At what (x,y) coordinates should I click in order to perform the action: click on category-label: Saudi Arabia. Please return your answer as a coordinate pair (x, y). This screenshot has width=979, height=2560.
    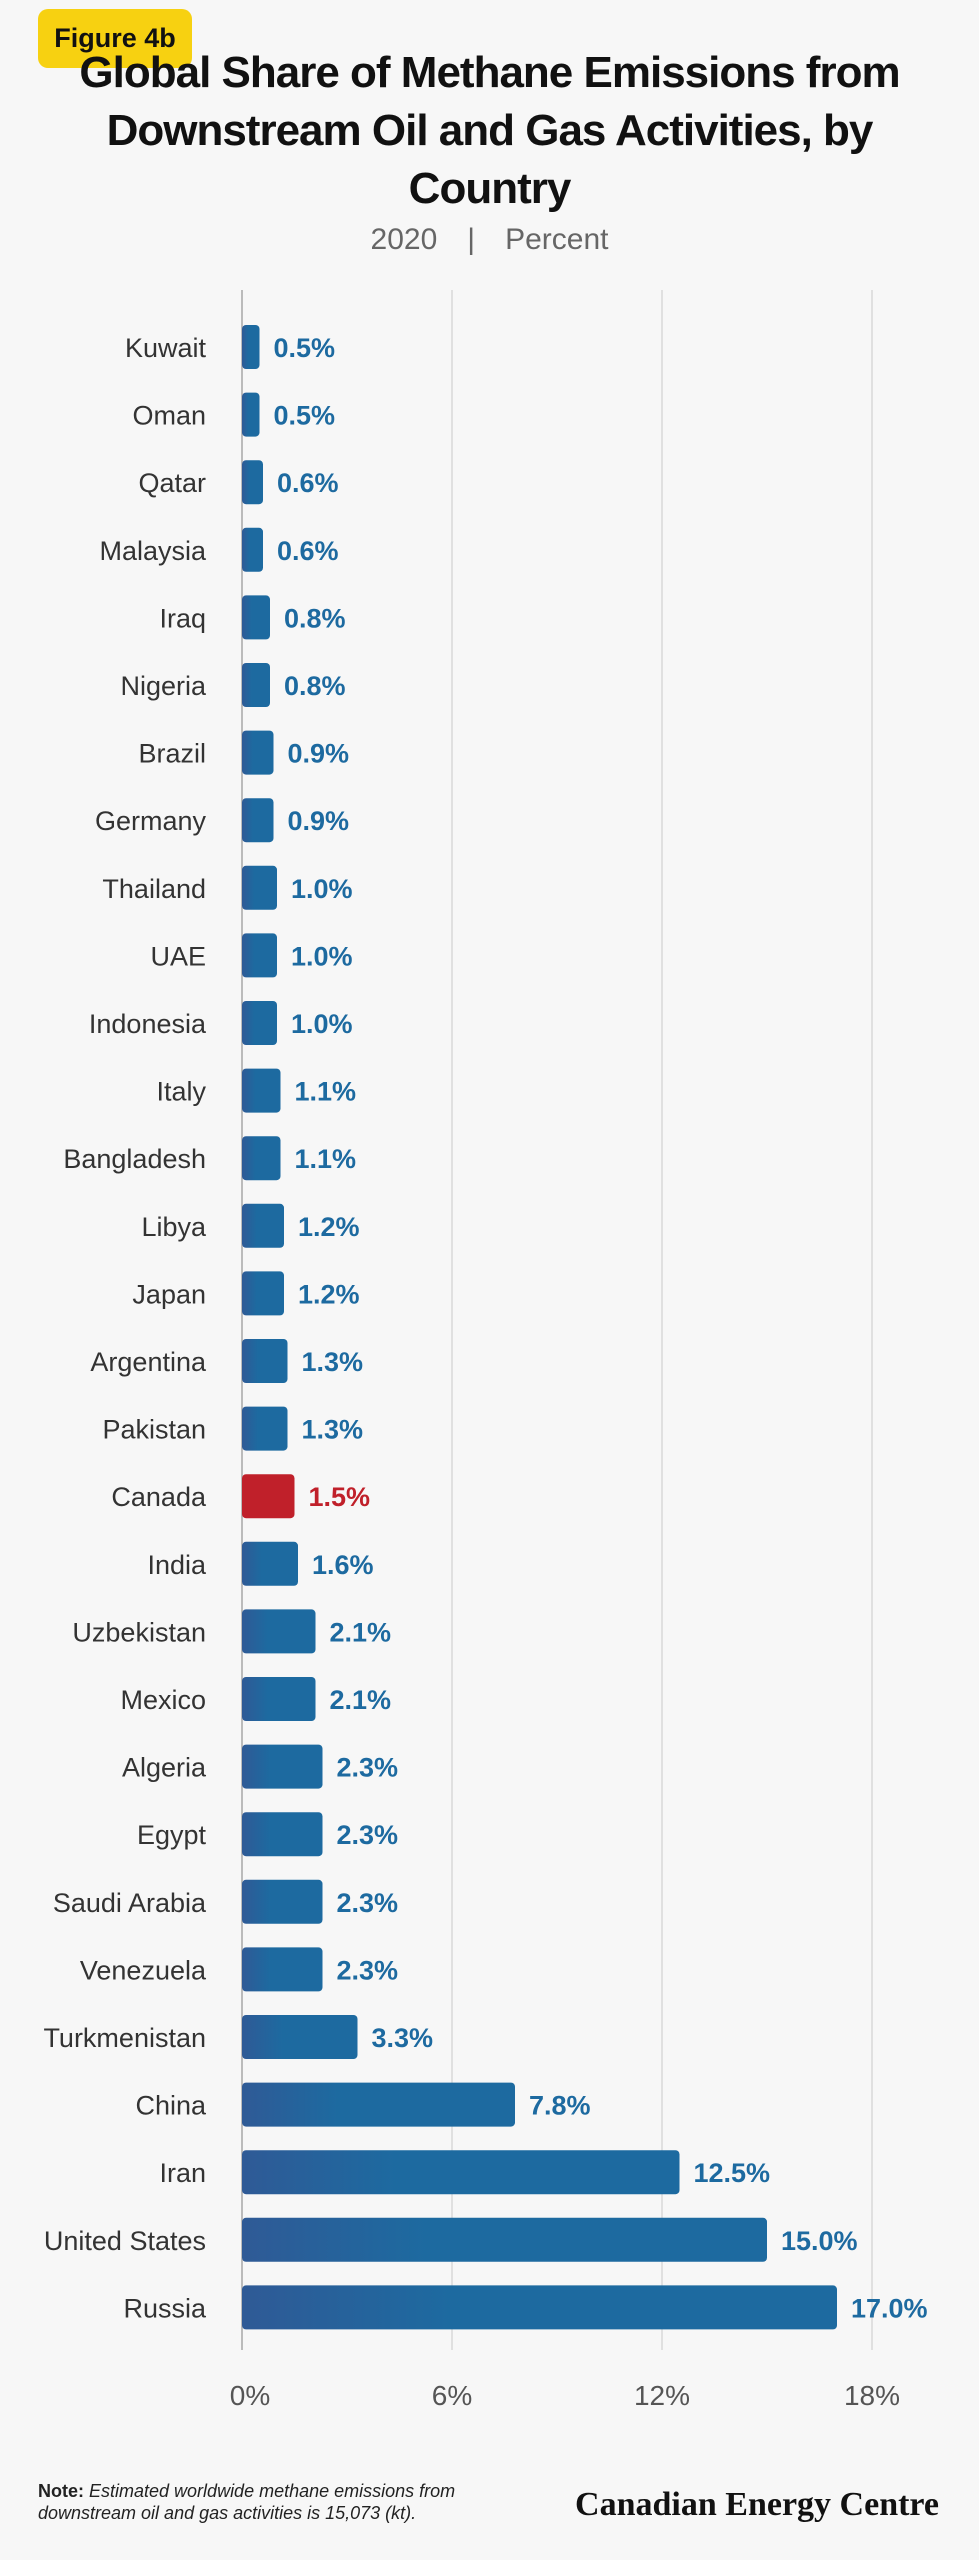
    Looking at the image, I should click on (130, 1903).